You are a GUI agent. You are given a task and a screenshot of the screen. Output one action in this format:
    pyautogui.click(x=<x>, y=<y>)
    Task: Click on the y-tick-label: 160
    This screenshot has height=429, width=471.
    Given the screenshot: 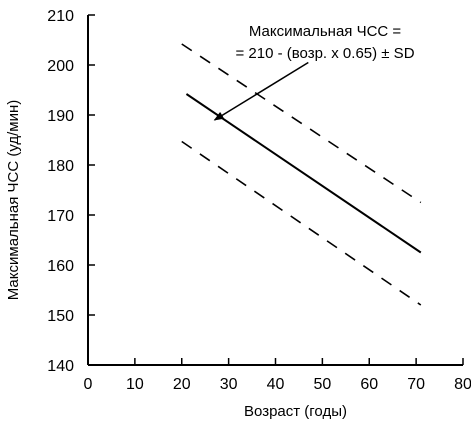 What is the action you would take?
    pyautogui.click(x=60, y=266)
    